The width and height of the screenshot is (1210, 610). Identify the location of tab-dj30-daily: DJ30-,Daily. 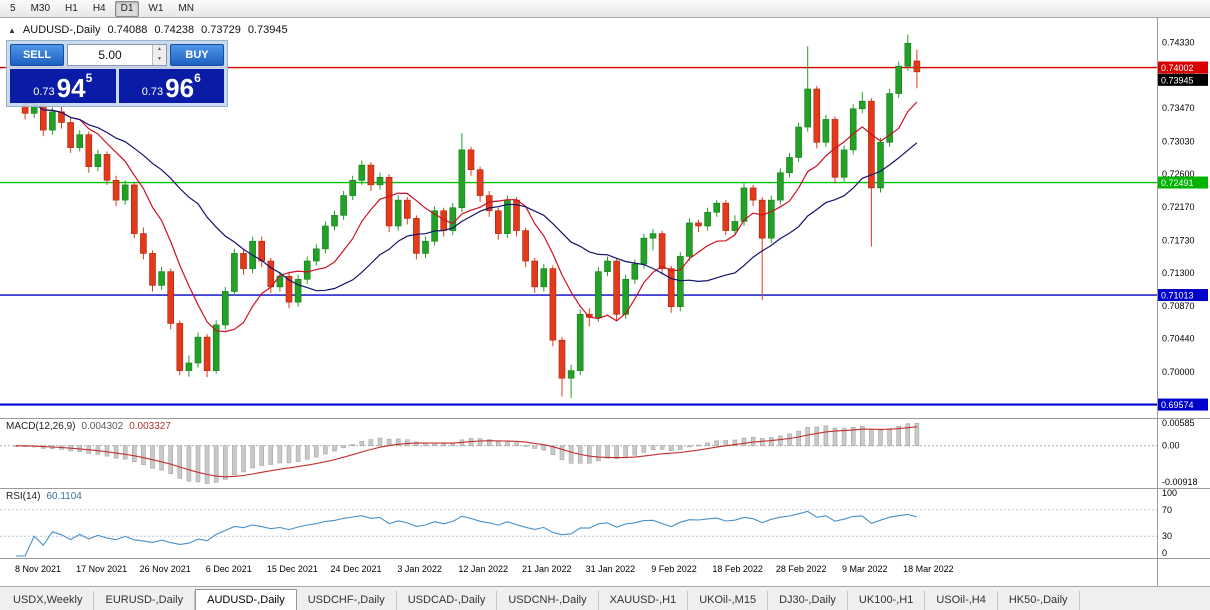
(808, 600).